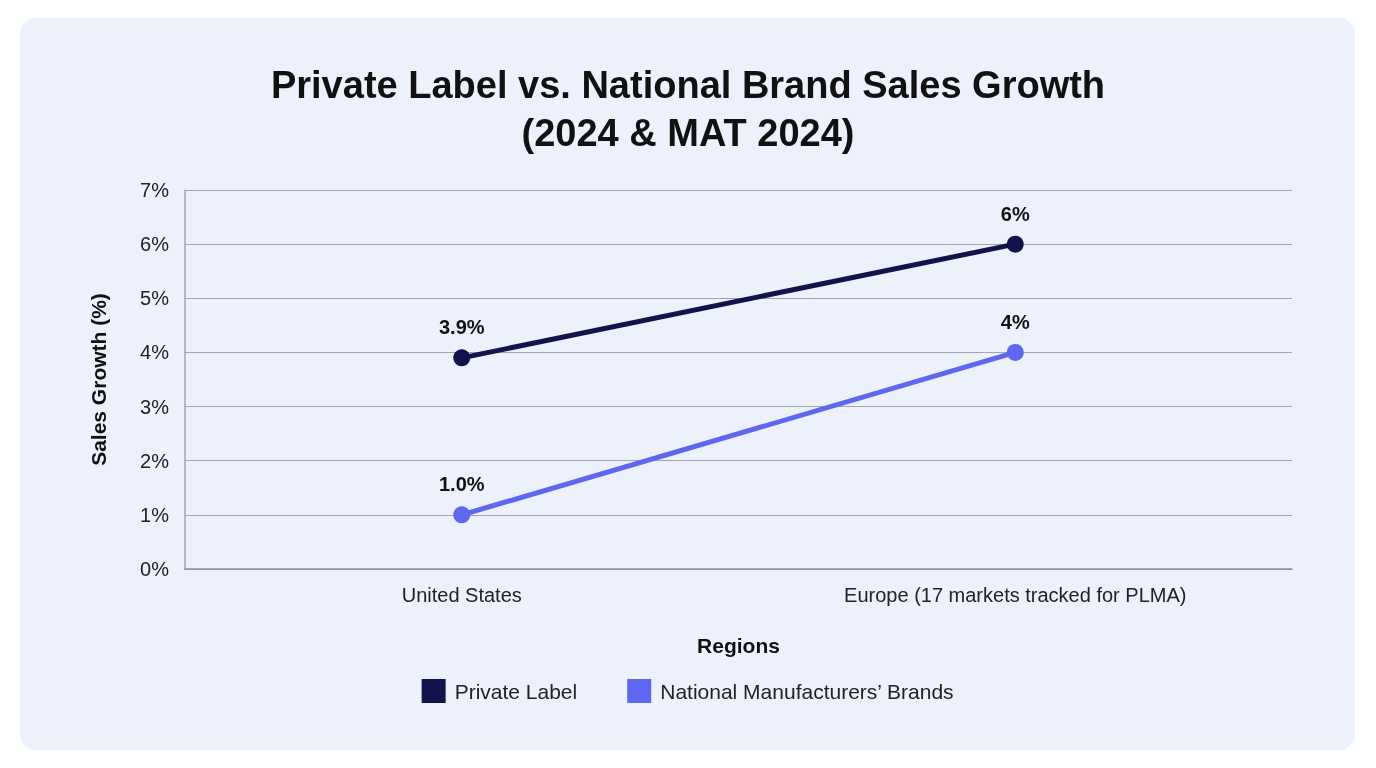  I want to click on data-label: 6%, so click(1015, 213).